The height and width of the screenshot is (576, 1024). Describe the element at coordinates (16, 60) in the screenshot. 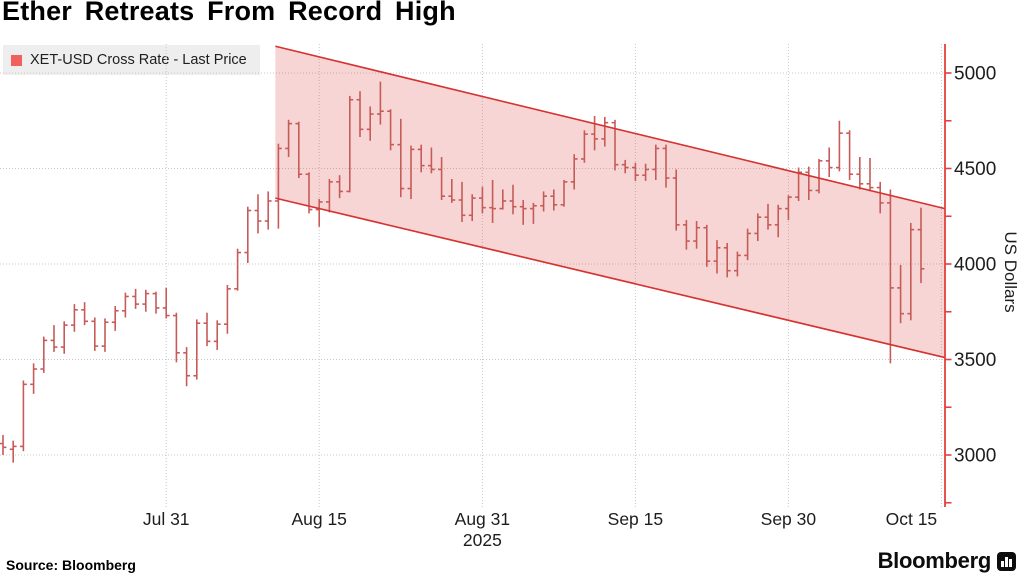

I see `legend-swatch-icon` at that location.